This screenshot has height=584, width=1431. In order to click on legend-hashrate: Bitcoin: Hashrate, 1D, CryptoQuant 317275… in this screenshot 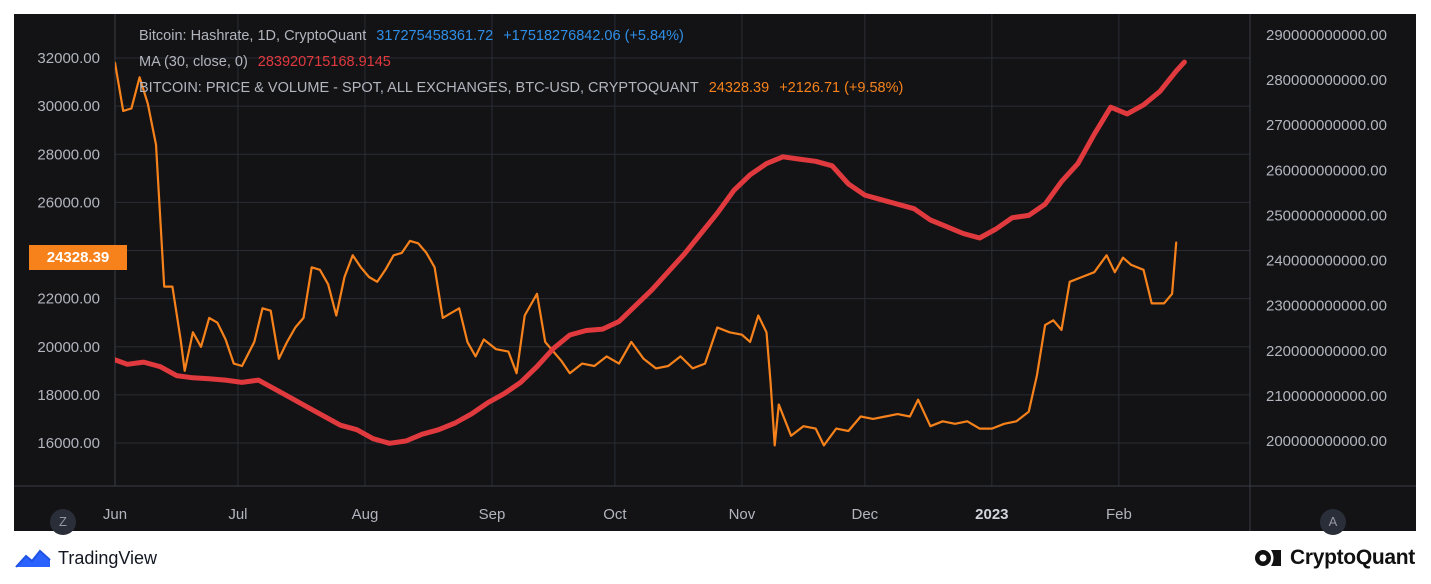, I will do `click(416, 36)`.